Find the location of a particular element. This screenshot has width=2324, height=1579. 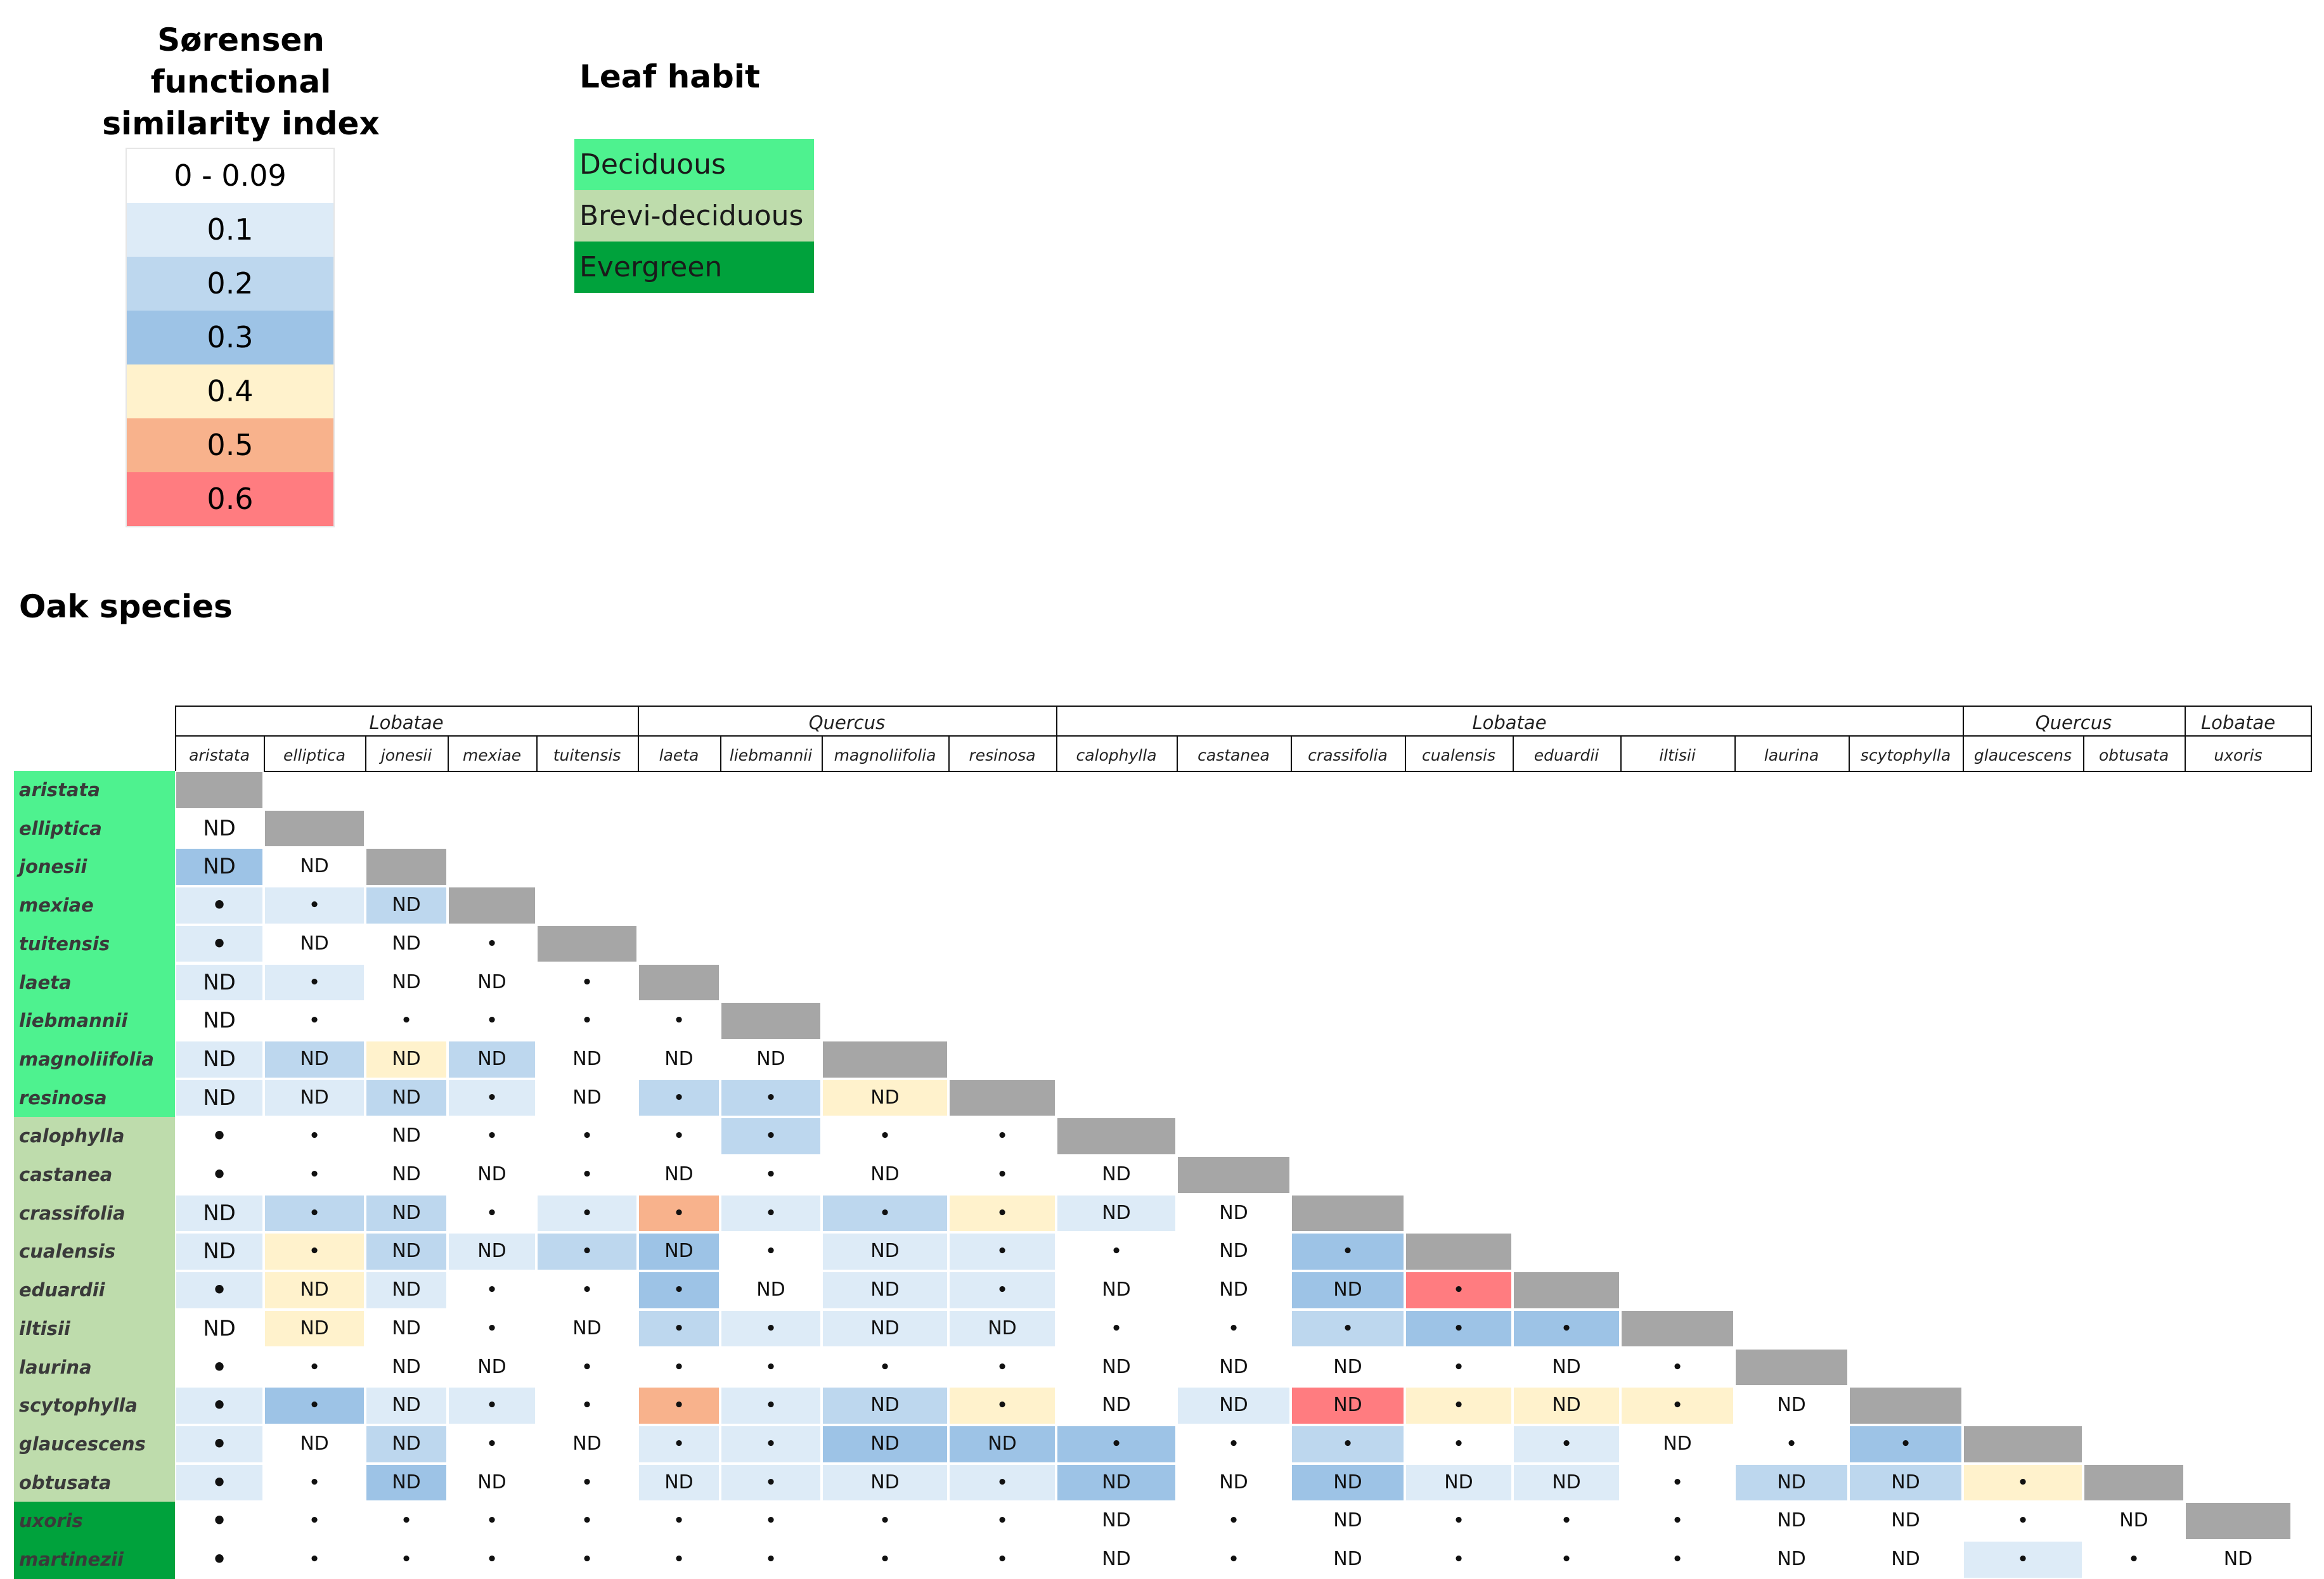

similarity-legend-title: Sørensen functional similarity index is located at coordinates (241, 82).